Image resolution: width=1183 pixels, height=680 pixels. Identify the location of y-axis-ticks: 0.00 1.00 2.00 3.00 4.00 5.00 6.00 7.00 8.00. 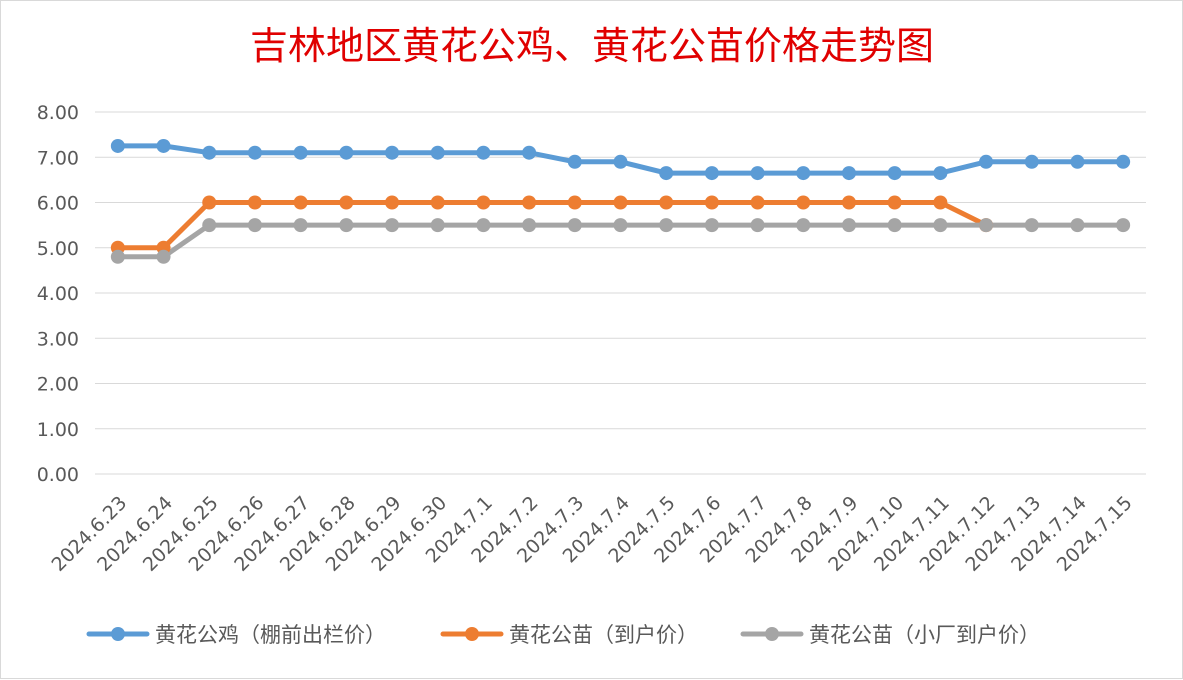
(58, 294).